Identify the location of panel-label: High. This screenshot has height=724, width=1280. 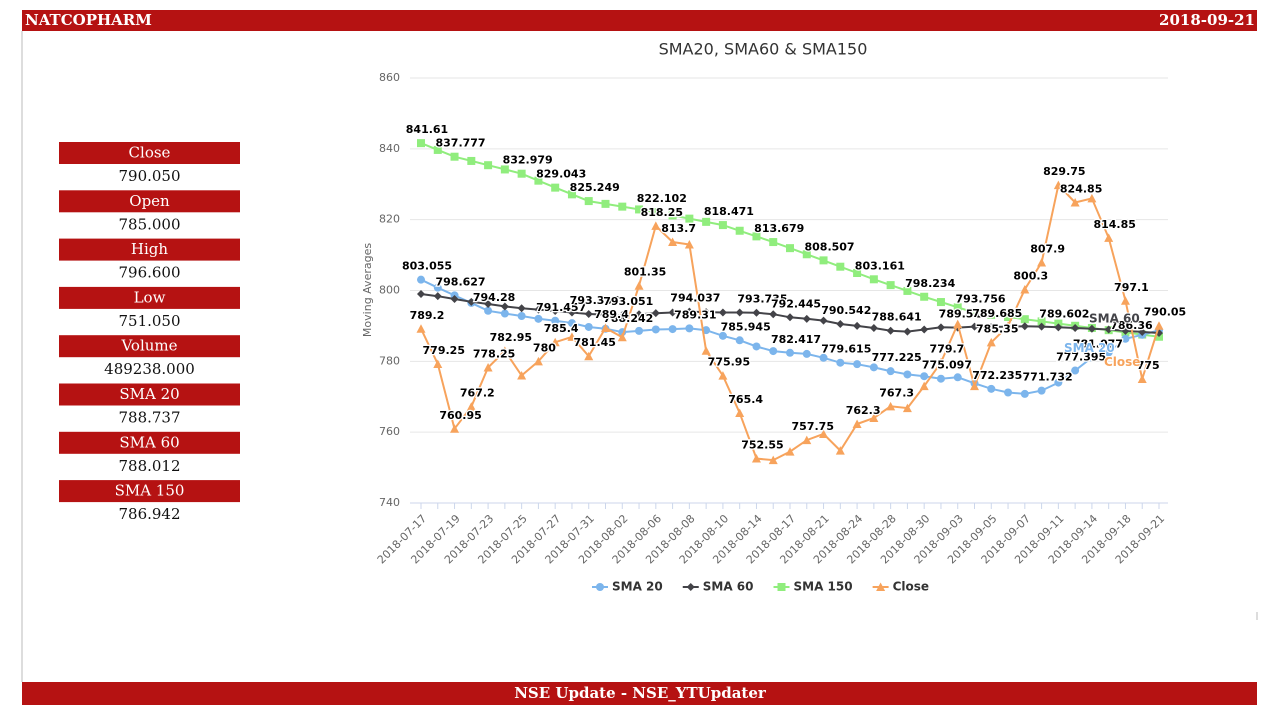
(149, 249).